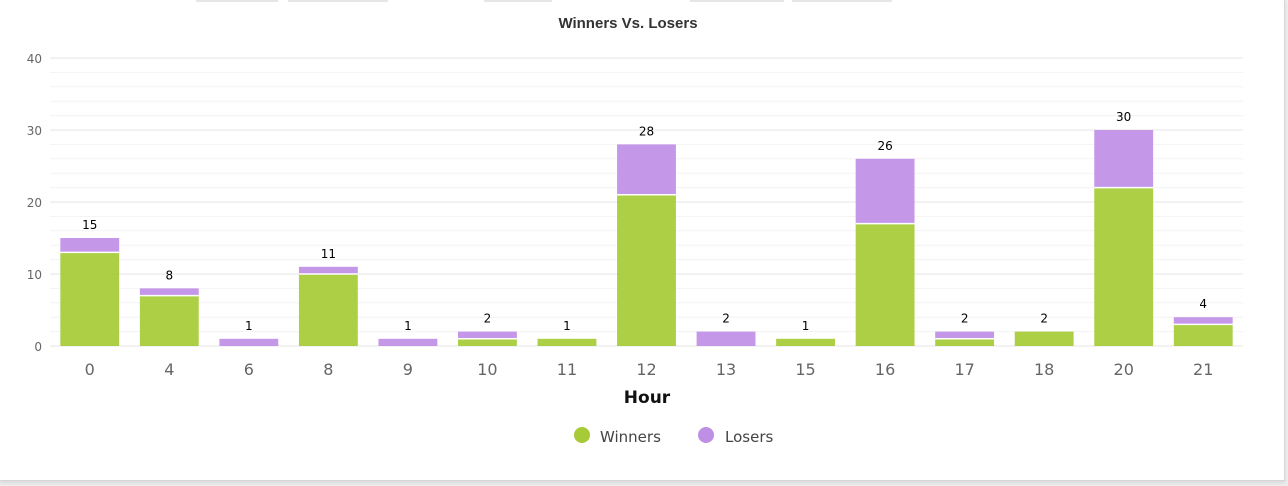  Describe the element at coordinates (89, 225) in the screenshot. I see `data-label: 15` at that location.